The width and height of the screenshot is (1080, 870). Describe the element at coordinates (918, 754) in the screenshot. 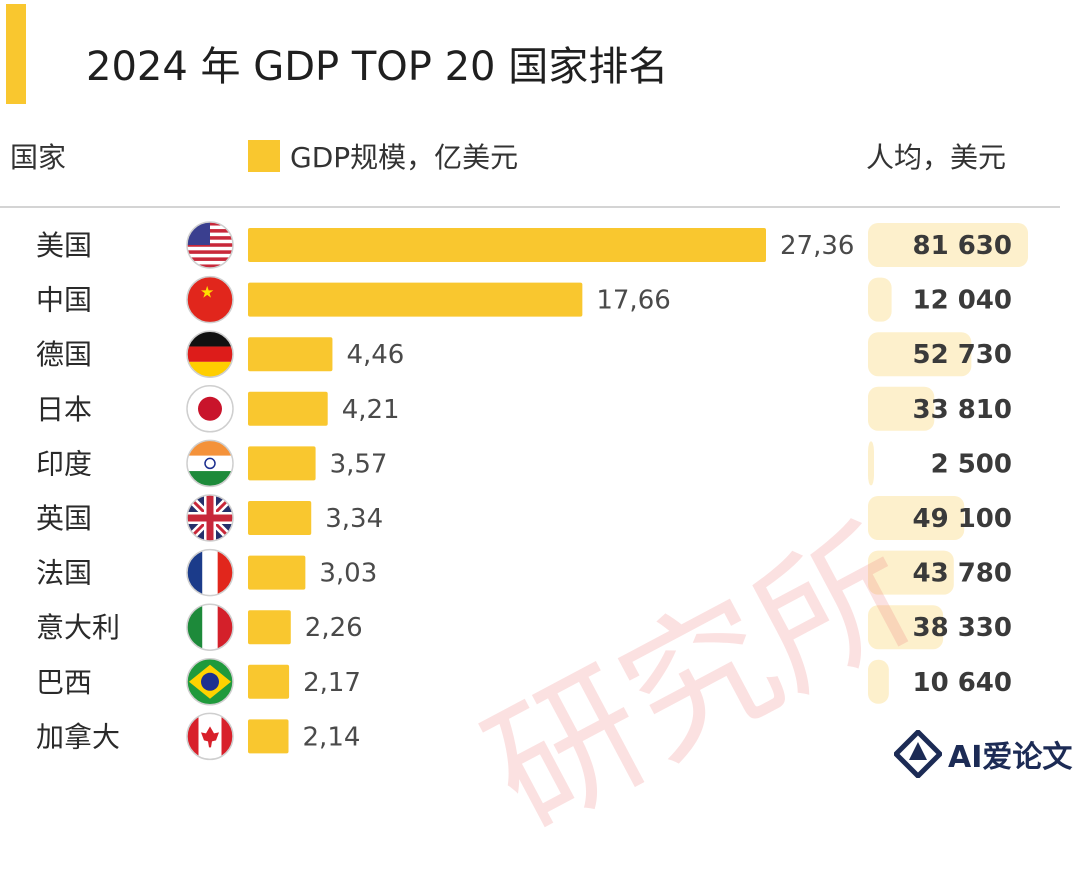

I see `ai-logo-icon` at that location.